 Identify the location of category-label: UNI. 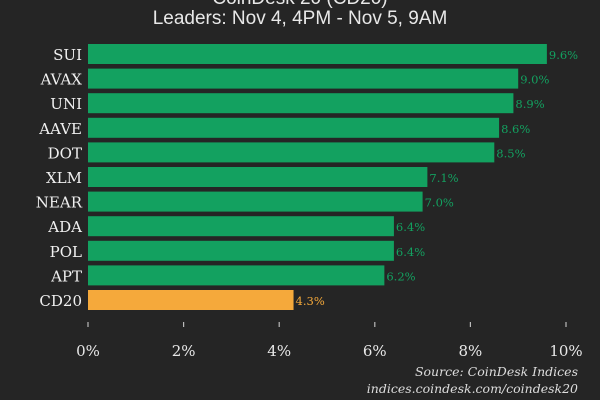
(66, 104).